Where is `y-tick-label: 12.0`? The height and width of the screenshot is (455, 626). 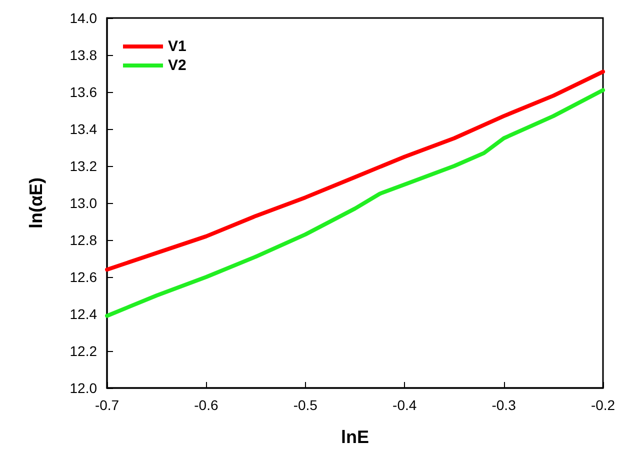
y-tick-label: 12.0 is located at coordinates (84, 388).